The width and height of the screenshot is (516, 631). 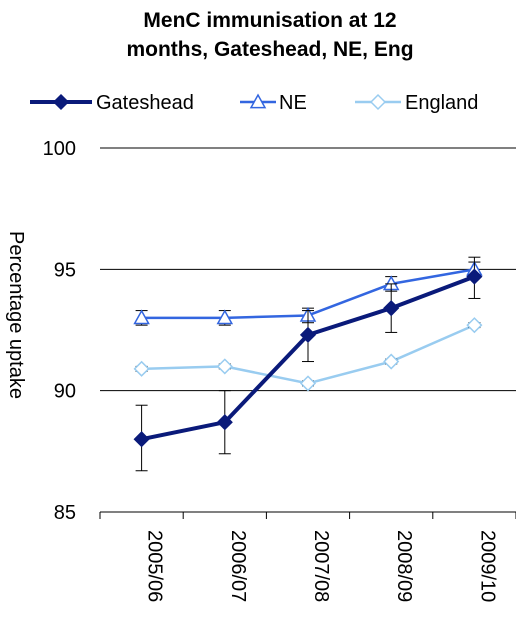 What do you see at coordinates (441, 103) in the screenshot?
I see `legend-label-england: England` at bounding box center [441, 103].